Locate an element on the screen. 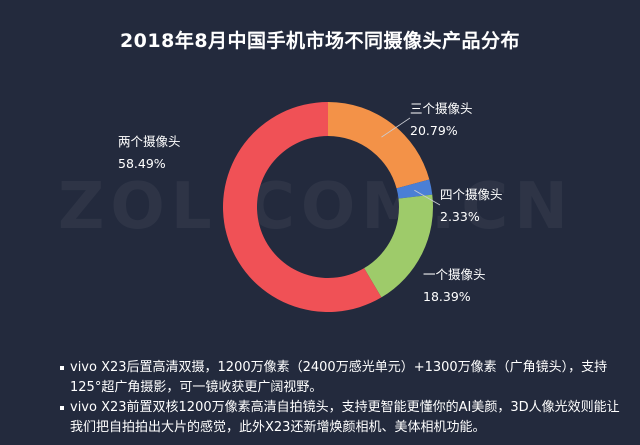  slice-percent: 2.33% is located at coordinates (460, 216).